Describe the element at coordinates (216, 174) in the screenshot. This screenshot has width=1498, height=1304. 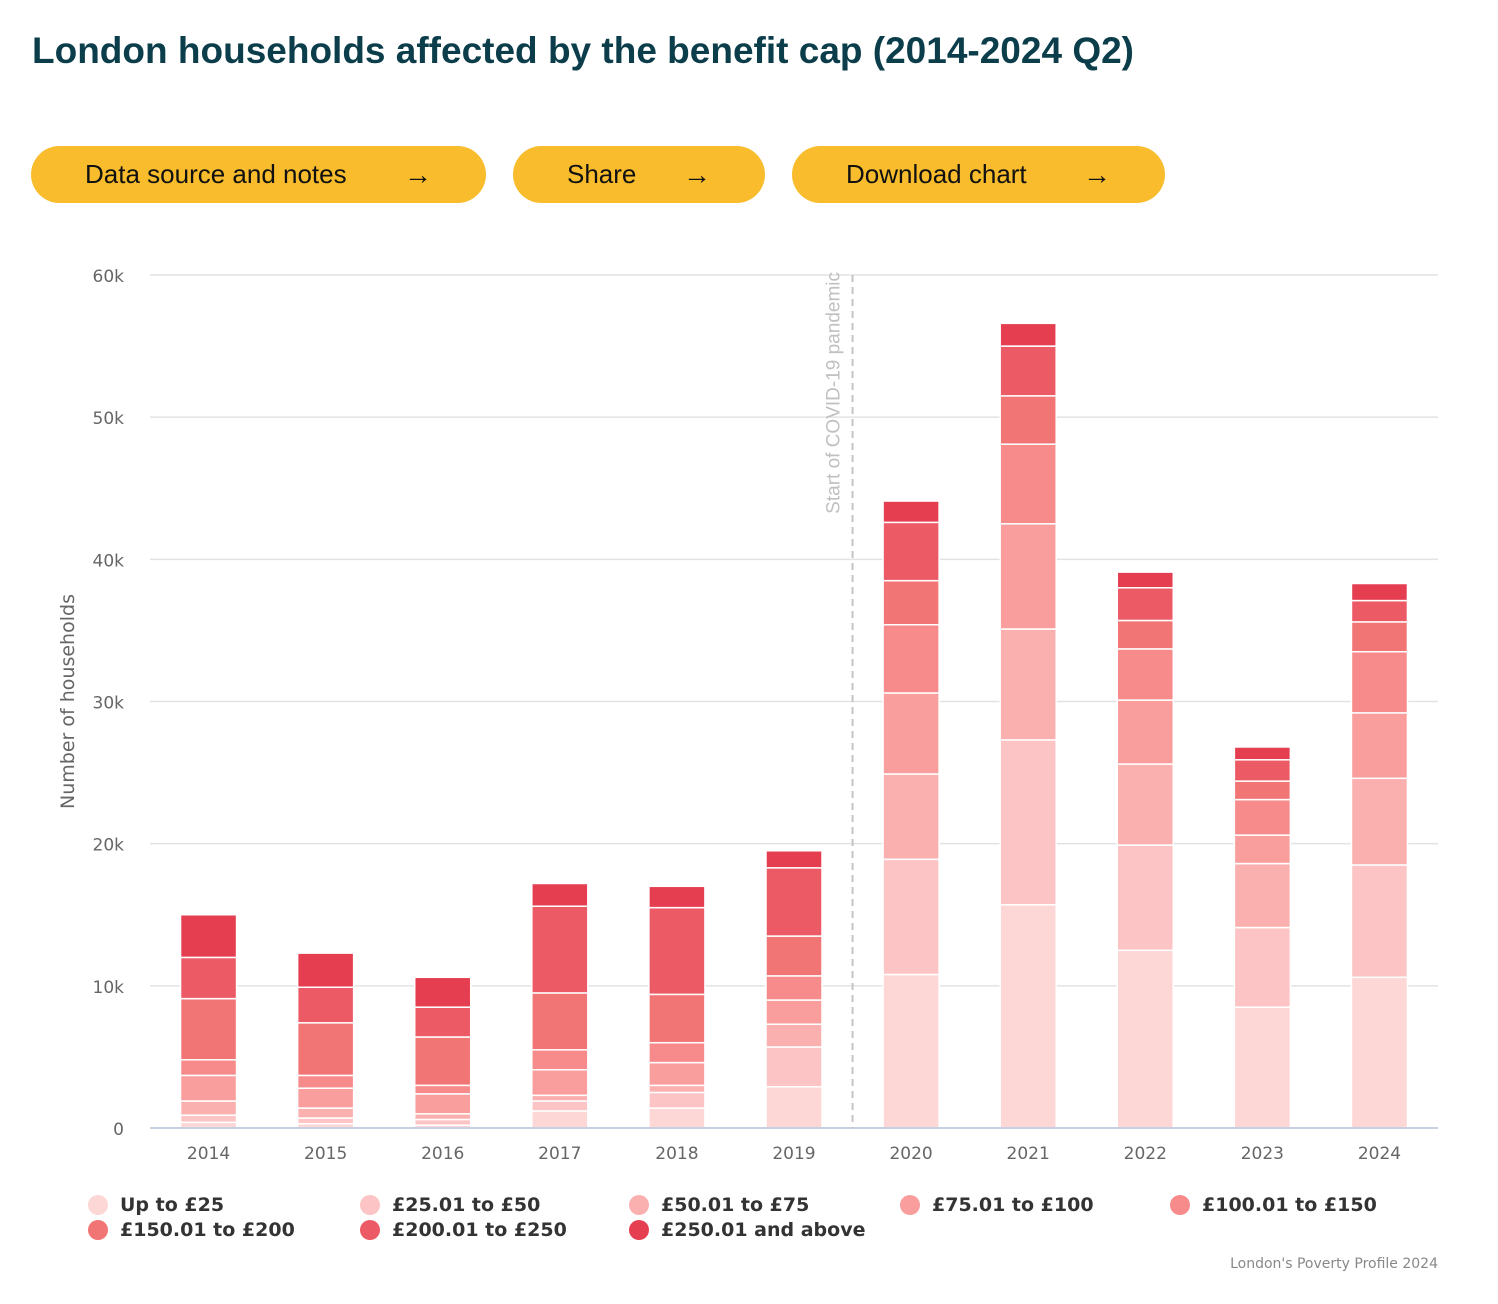
I see `data-source-button-label: Data source and notes` at that location.